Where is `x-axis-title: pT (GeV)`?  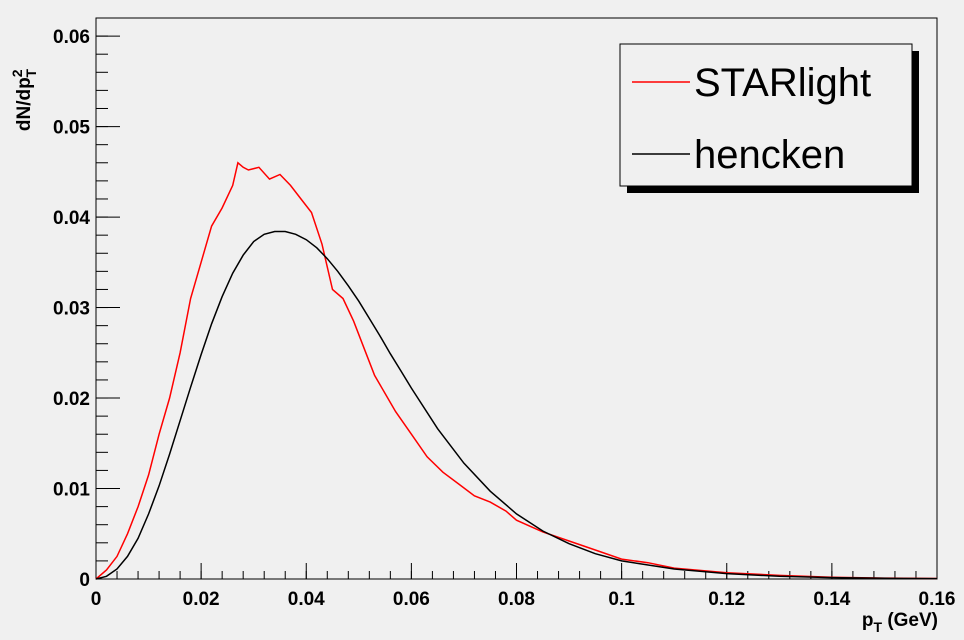
x-axis-title: pT (GeV) is located at coordinates (900, 622).